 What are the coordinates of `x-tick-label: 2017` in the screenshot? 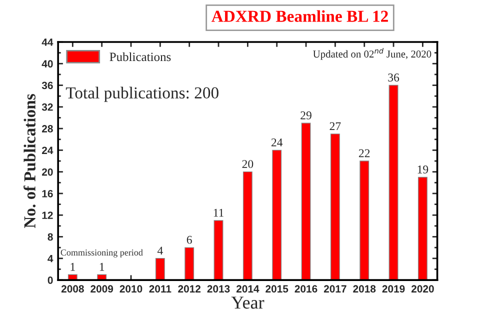 It's located at (335, 289).